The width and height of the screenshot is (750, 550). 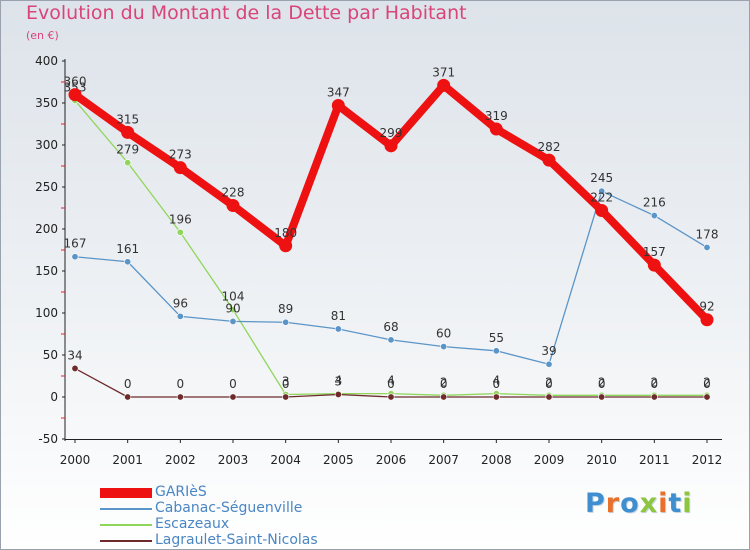 What do you see at coordinates (549, 460) in the screenshot?
I see `x-tick-label: 2009` at bounding box center [549, 460].